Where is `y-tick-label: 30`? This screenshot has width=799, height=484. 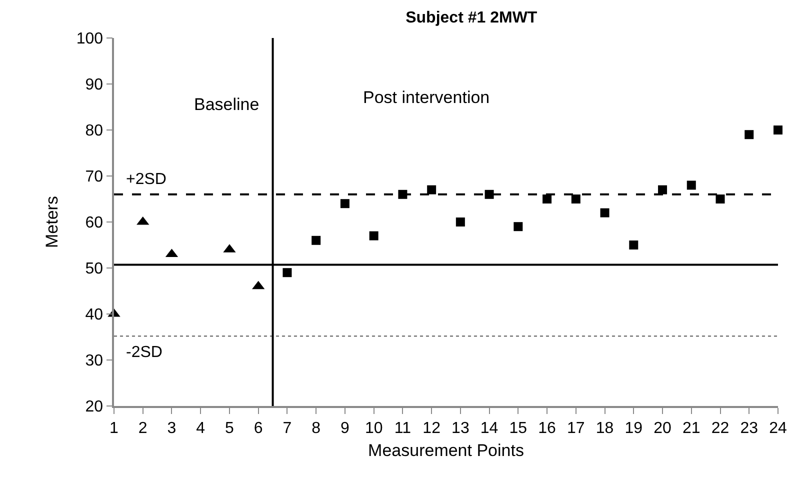 y-tick-label: 30 is located at coordinates (94, 361).